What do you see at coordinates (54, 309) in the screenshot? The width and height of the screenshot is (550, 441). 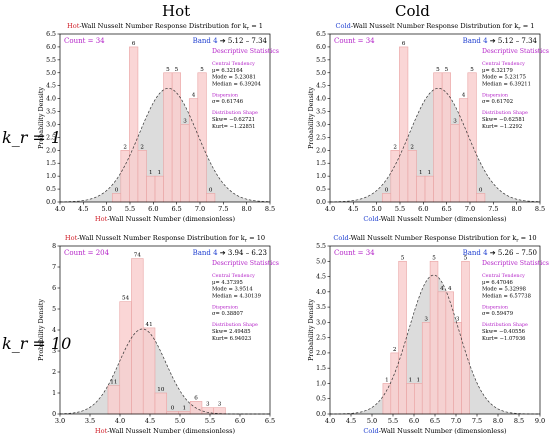 I see `y-tick-label: 5` at bounding box center [54, 309].